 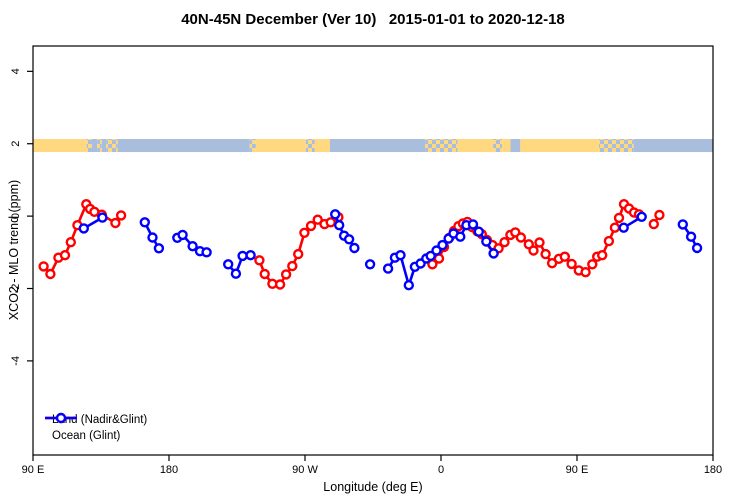 What do you see at coordinates (14, 250) in the screenshot?
I see `y-axis-label: XCO2 - MLO trend (ppm)` at bounding box center [14, 250].